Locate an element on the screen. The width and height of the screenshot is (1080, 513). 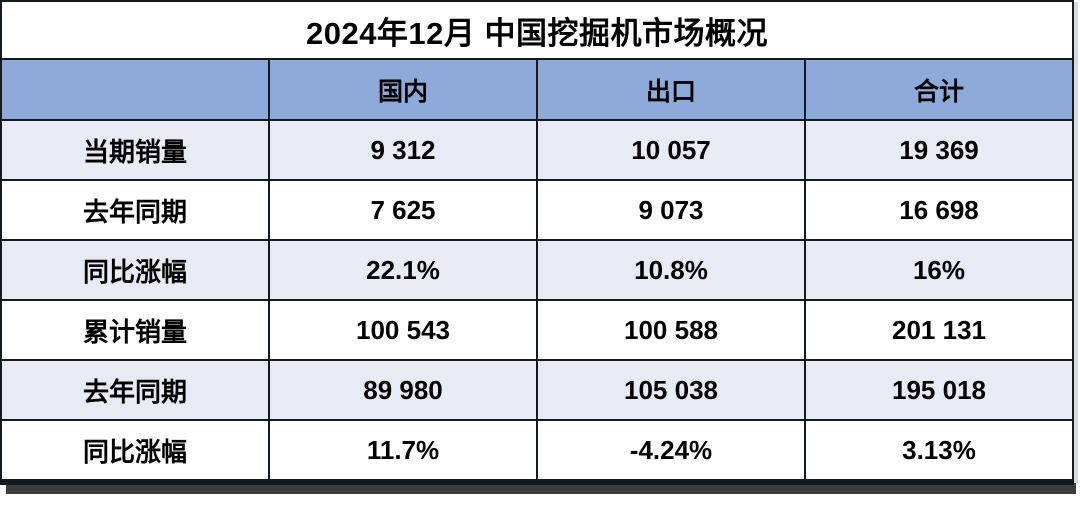
header-cell-domestic: 国内 is located at coordinates (403, 89).